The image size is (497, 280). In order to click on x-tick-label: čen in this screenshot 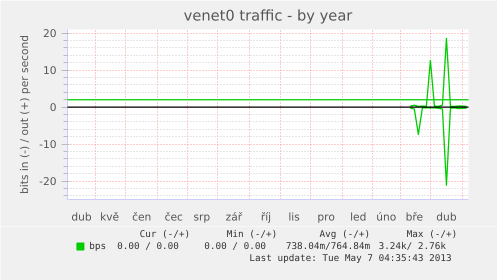, I will do `click(142, 217)`.